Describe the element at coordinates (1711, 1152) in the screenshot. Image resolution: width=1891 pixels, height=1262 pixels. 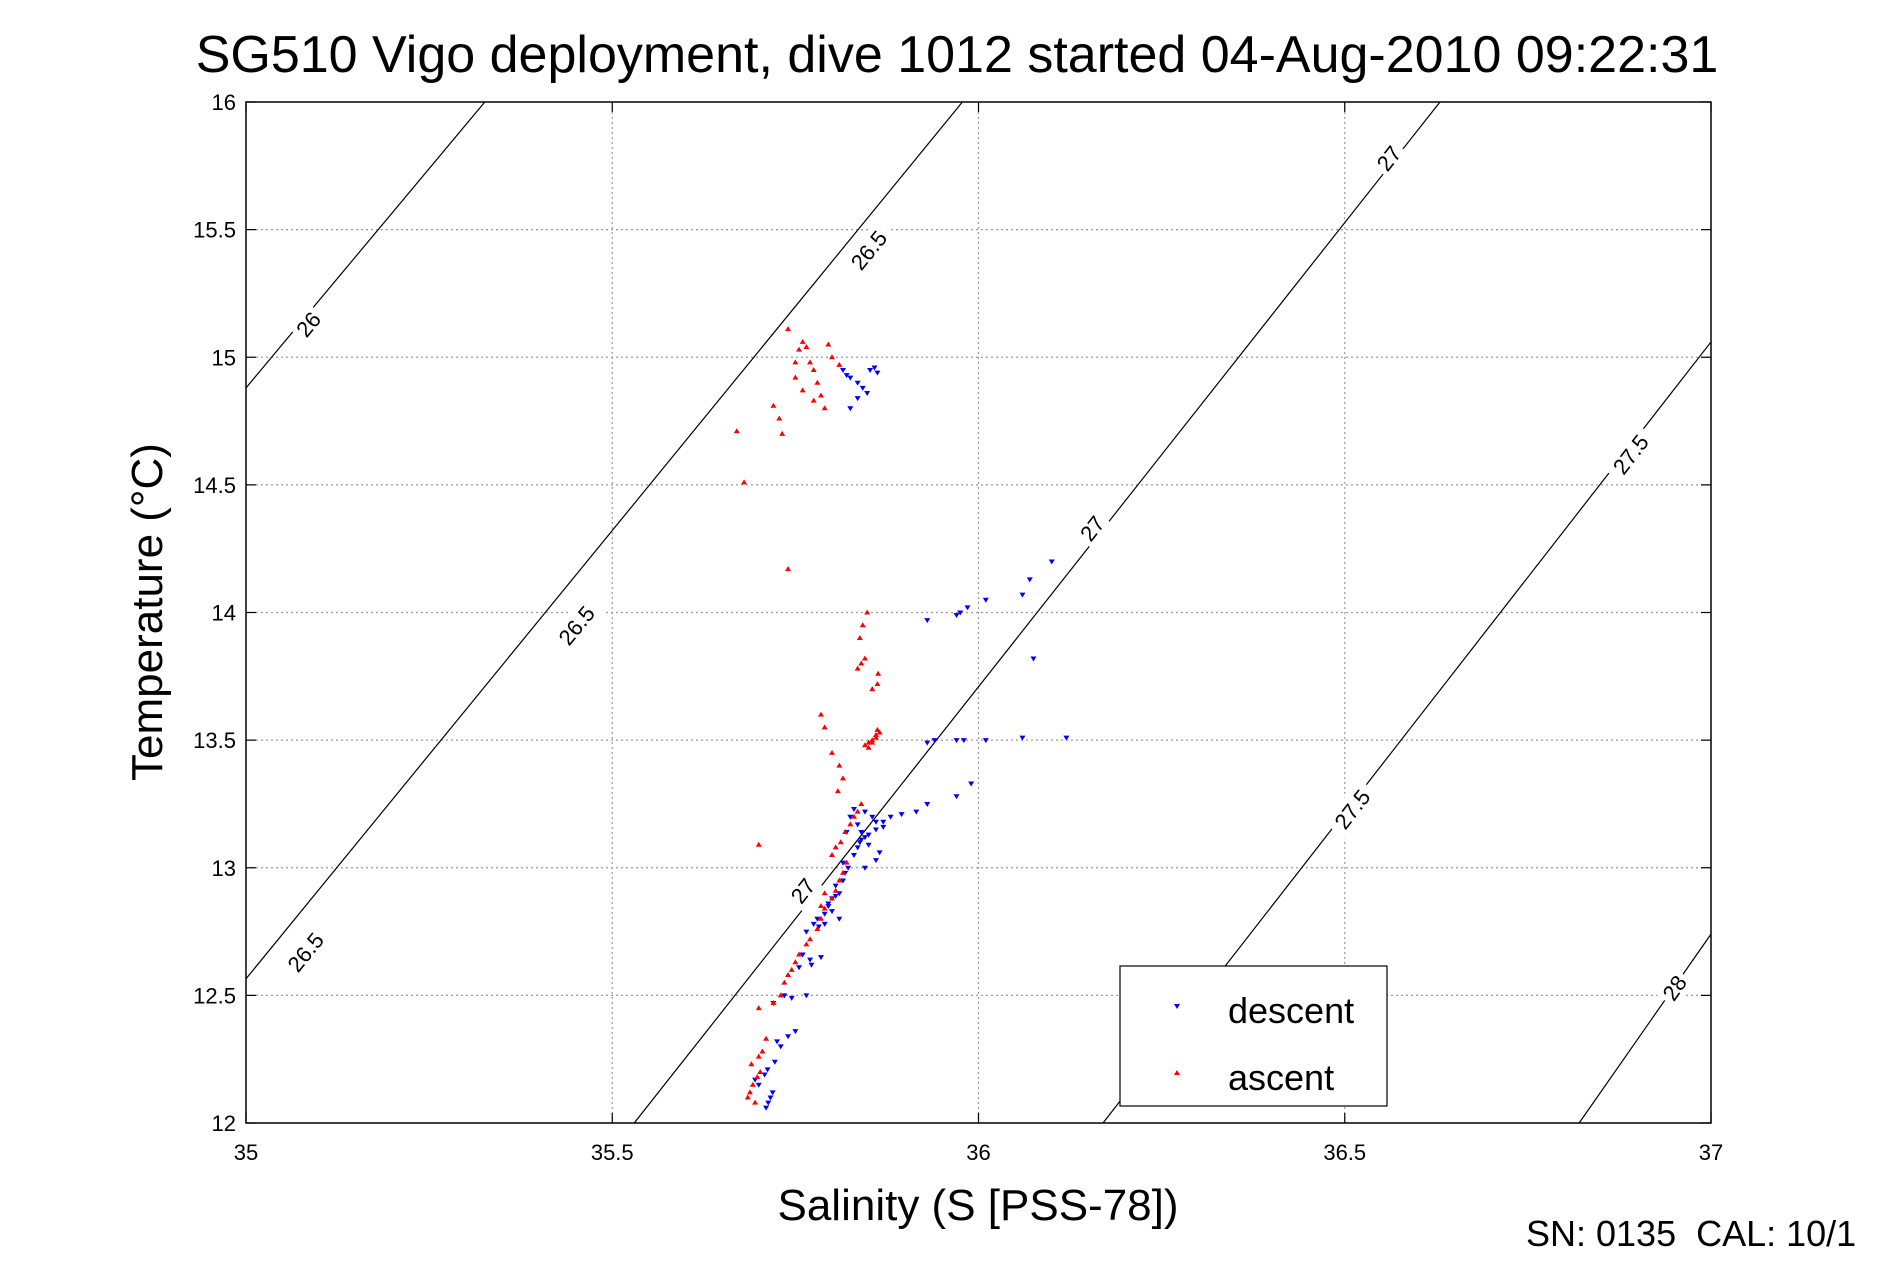
I see `x-tick-label: 37` at that location.